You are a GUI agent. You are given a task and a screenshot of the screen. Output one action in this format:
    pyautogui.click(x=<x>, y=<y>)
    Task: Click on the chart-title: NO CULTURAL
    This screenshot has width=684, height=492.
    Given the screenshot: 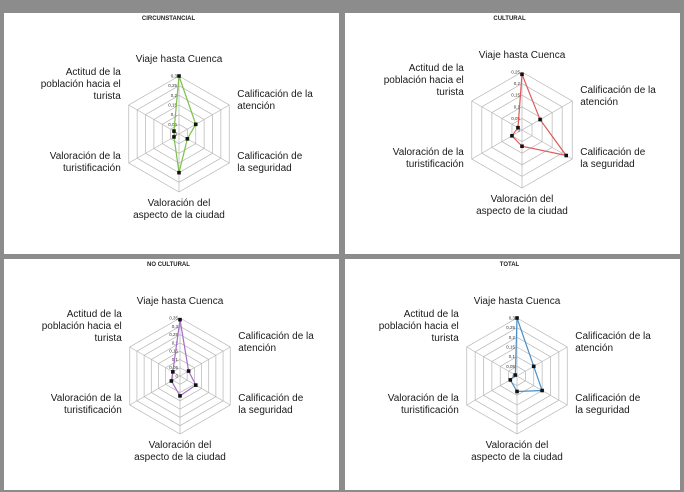 What is the action you would take?
    pyautogui.click(x=168, y=265)
    